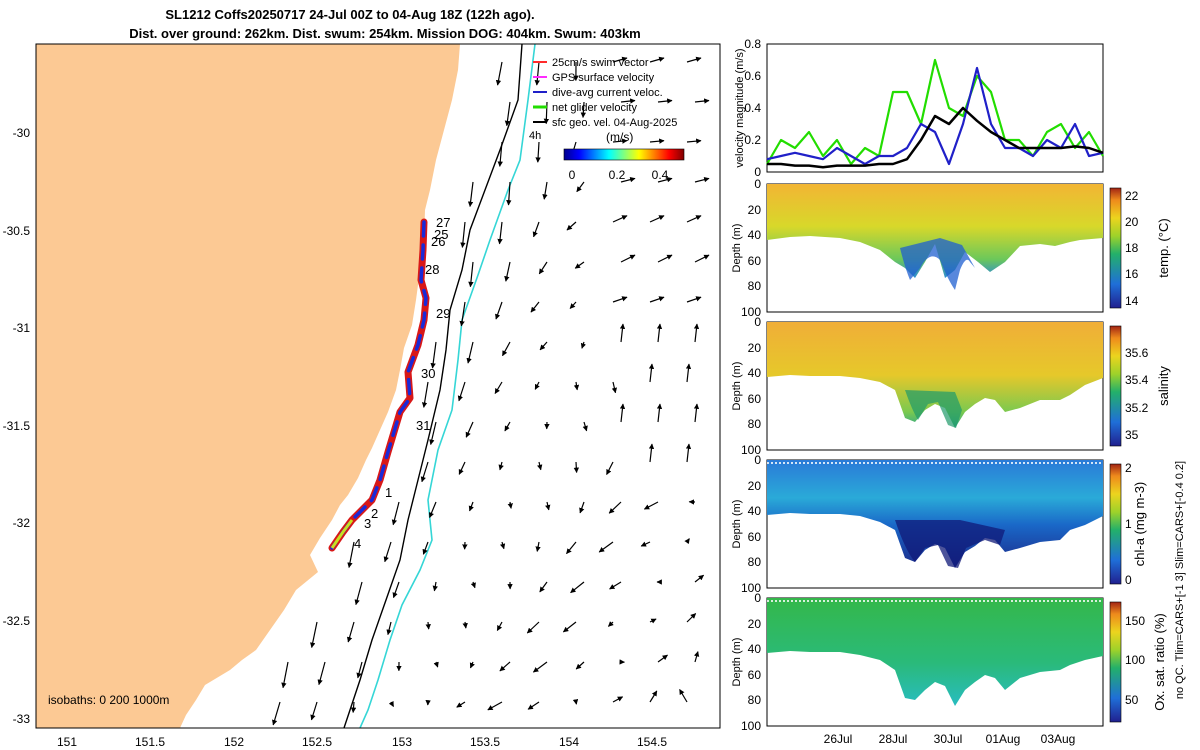 The height and width of the screenshot is (750, 1200). What do you see at coordinates (624, 154) in the screenshot?
I see `colorbar-gradient` at bounding box center [624, 154].